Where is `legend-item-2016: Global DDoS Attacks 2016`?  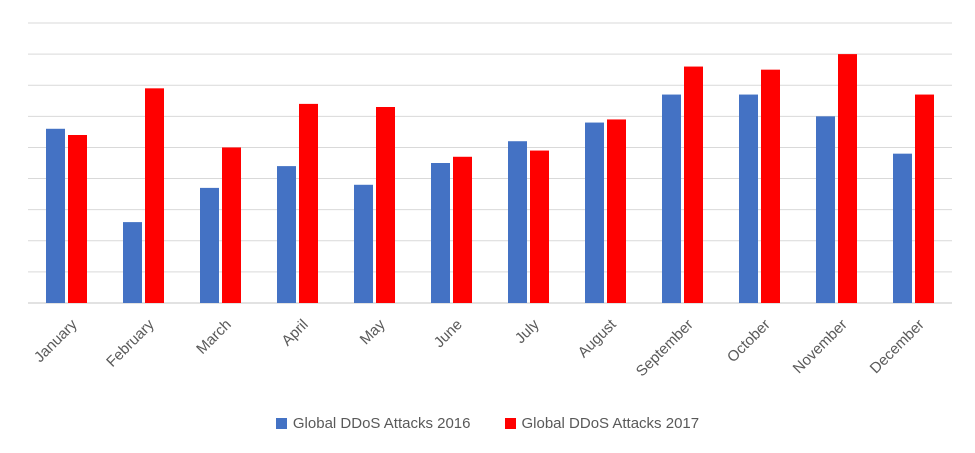
legend-item-2016: Global DDoS Attacks 2016 is located at coordinates (373, 423).